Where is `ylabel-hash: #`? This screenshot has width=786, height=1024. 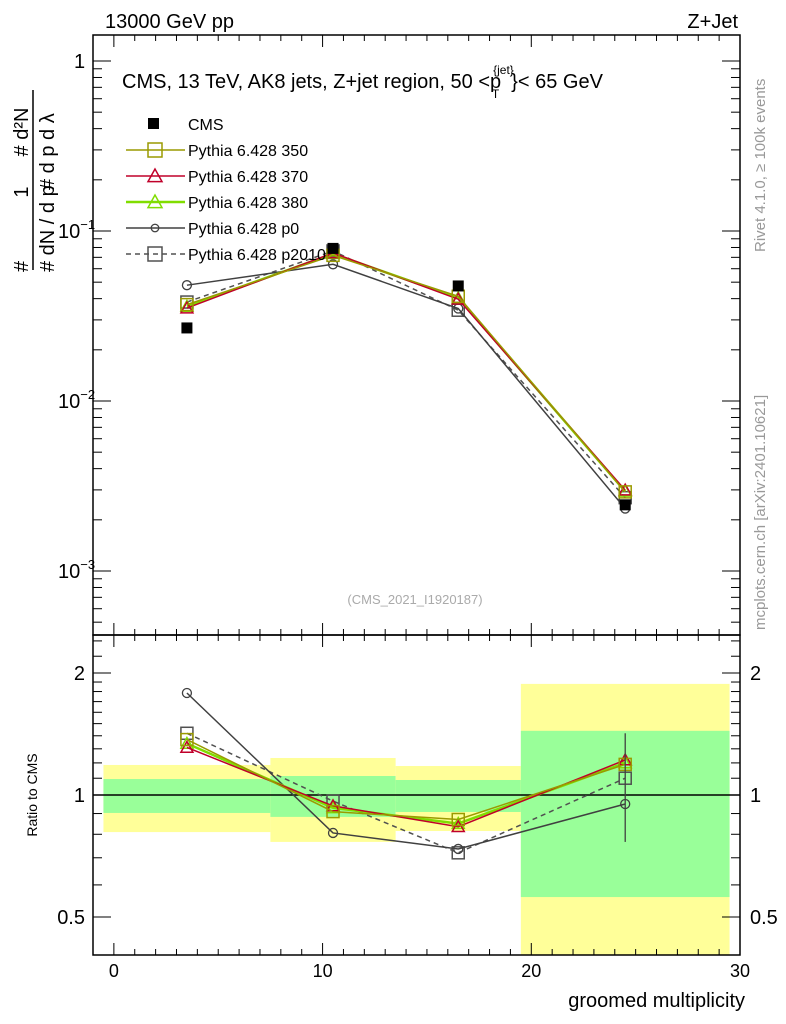
ylabel-hash: # is located at coordinates (22, 266).